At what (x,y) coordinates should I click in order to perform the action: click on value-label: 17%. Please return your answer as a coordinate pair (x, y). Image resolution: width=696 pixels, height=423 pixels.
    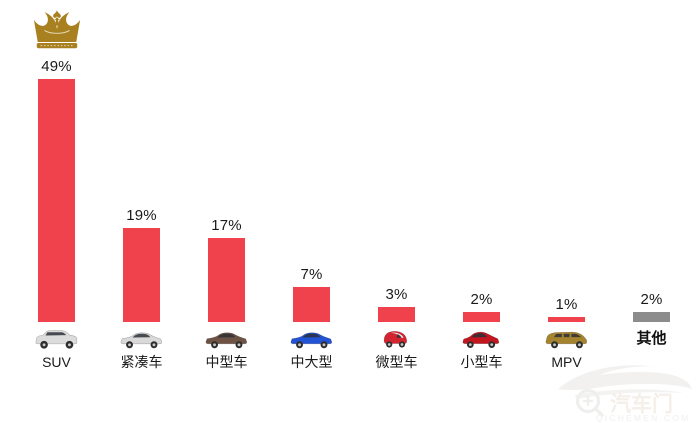
    Looking at the image, I should click on (226, 225).